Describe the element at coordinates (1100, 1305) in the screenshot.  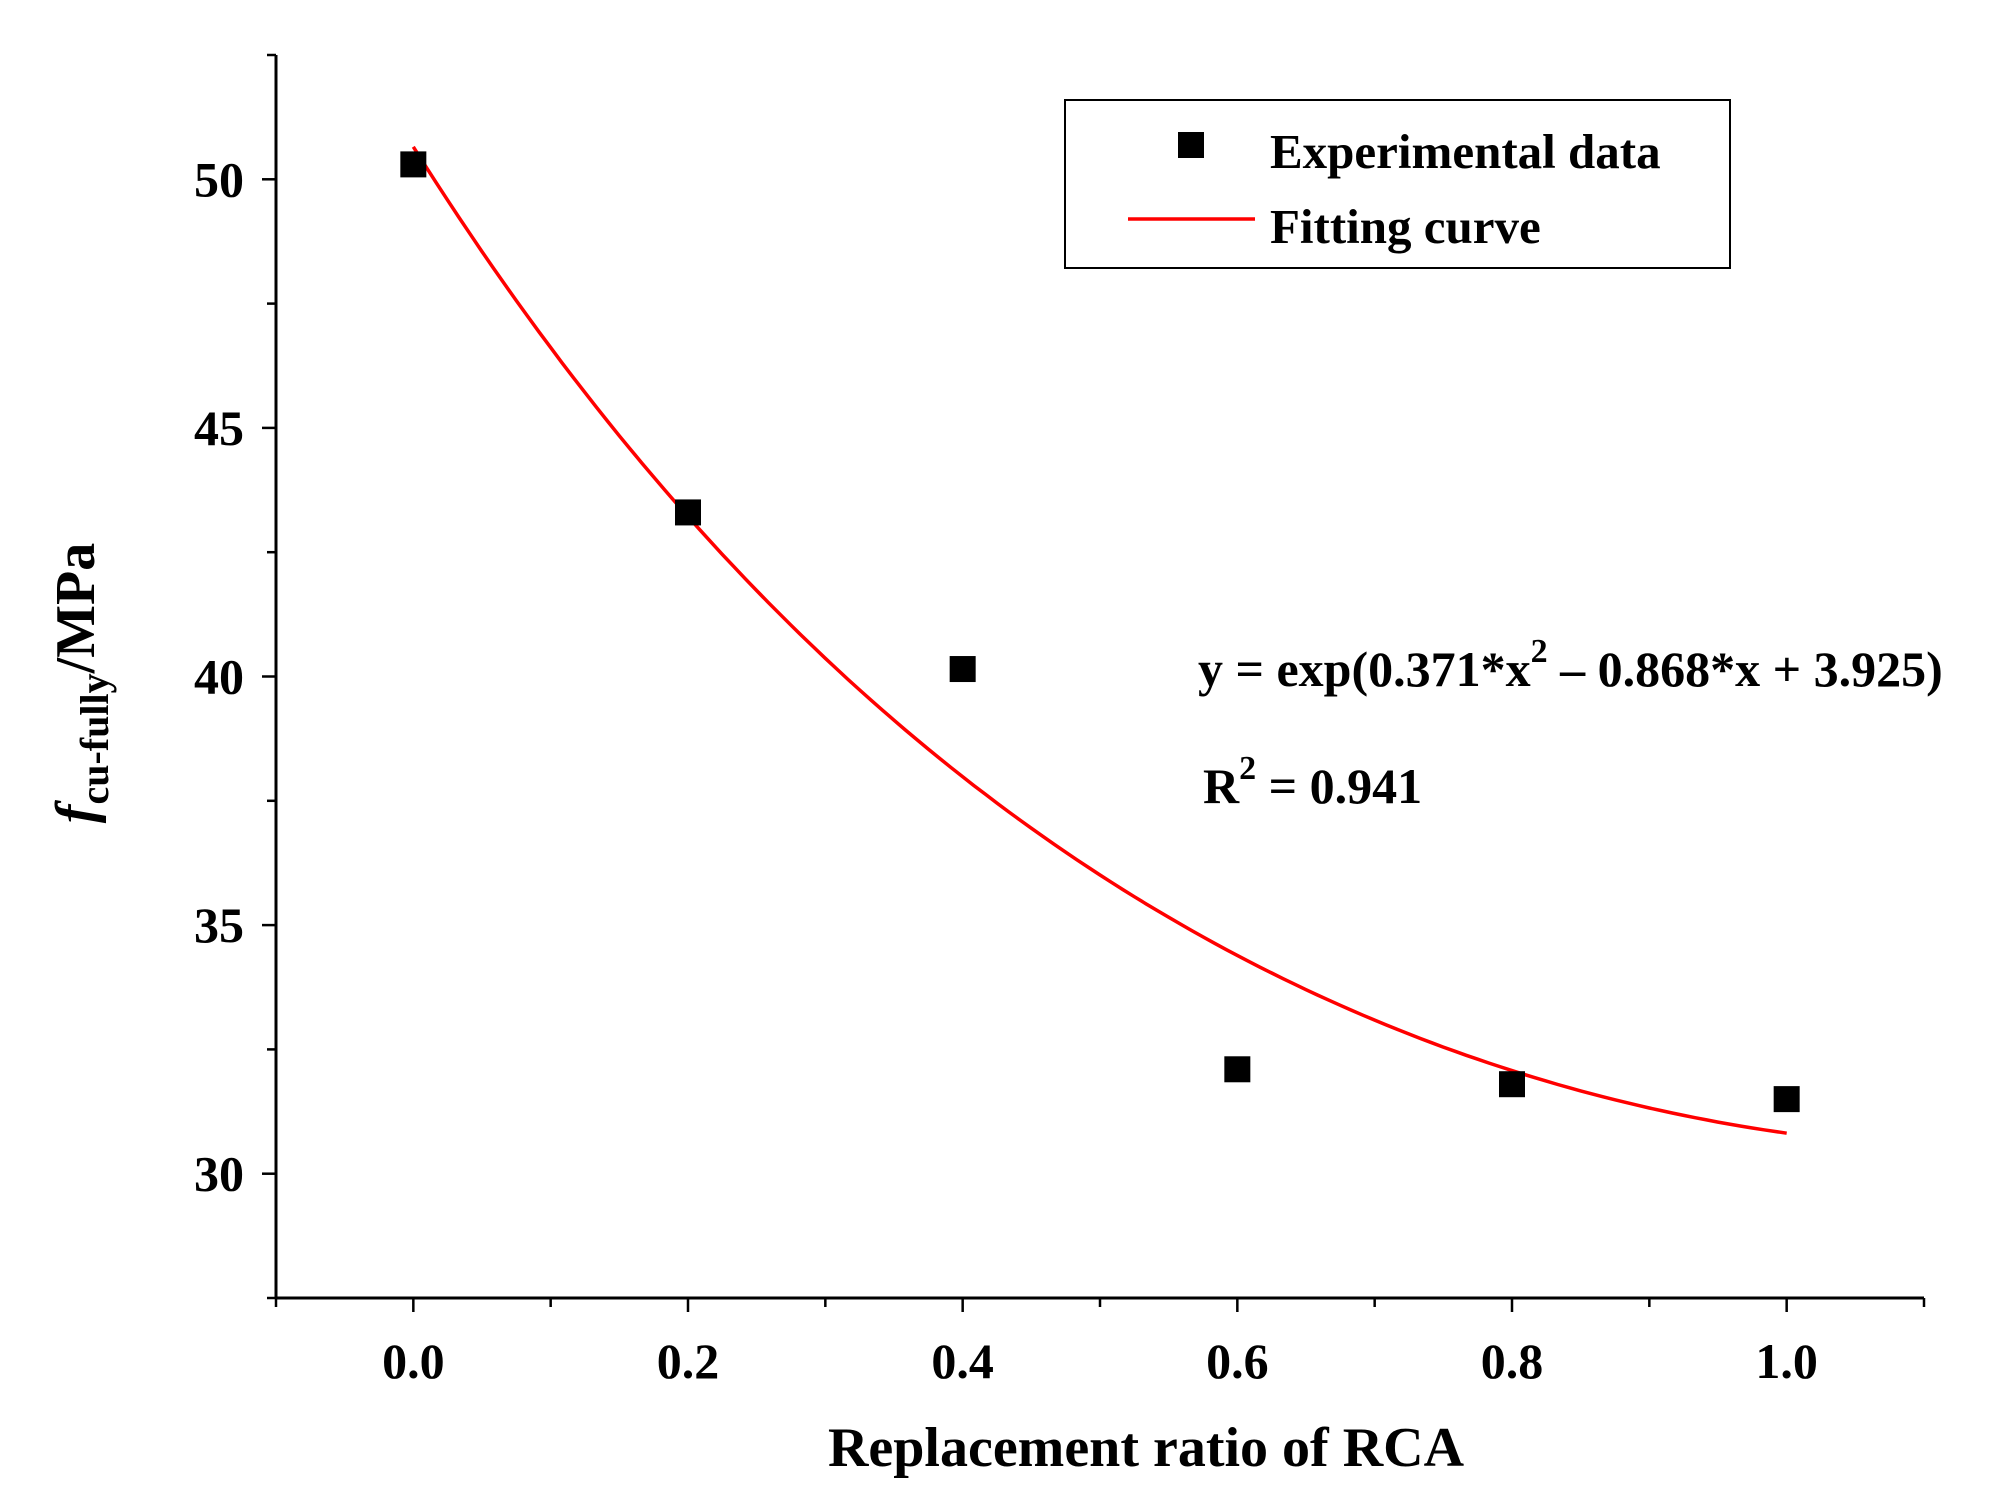
I see `x-ticks` at that location.